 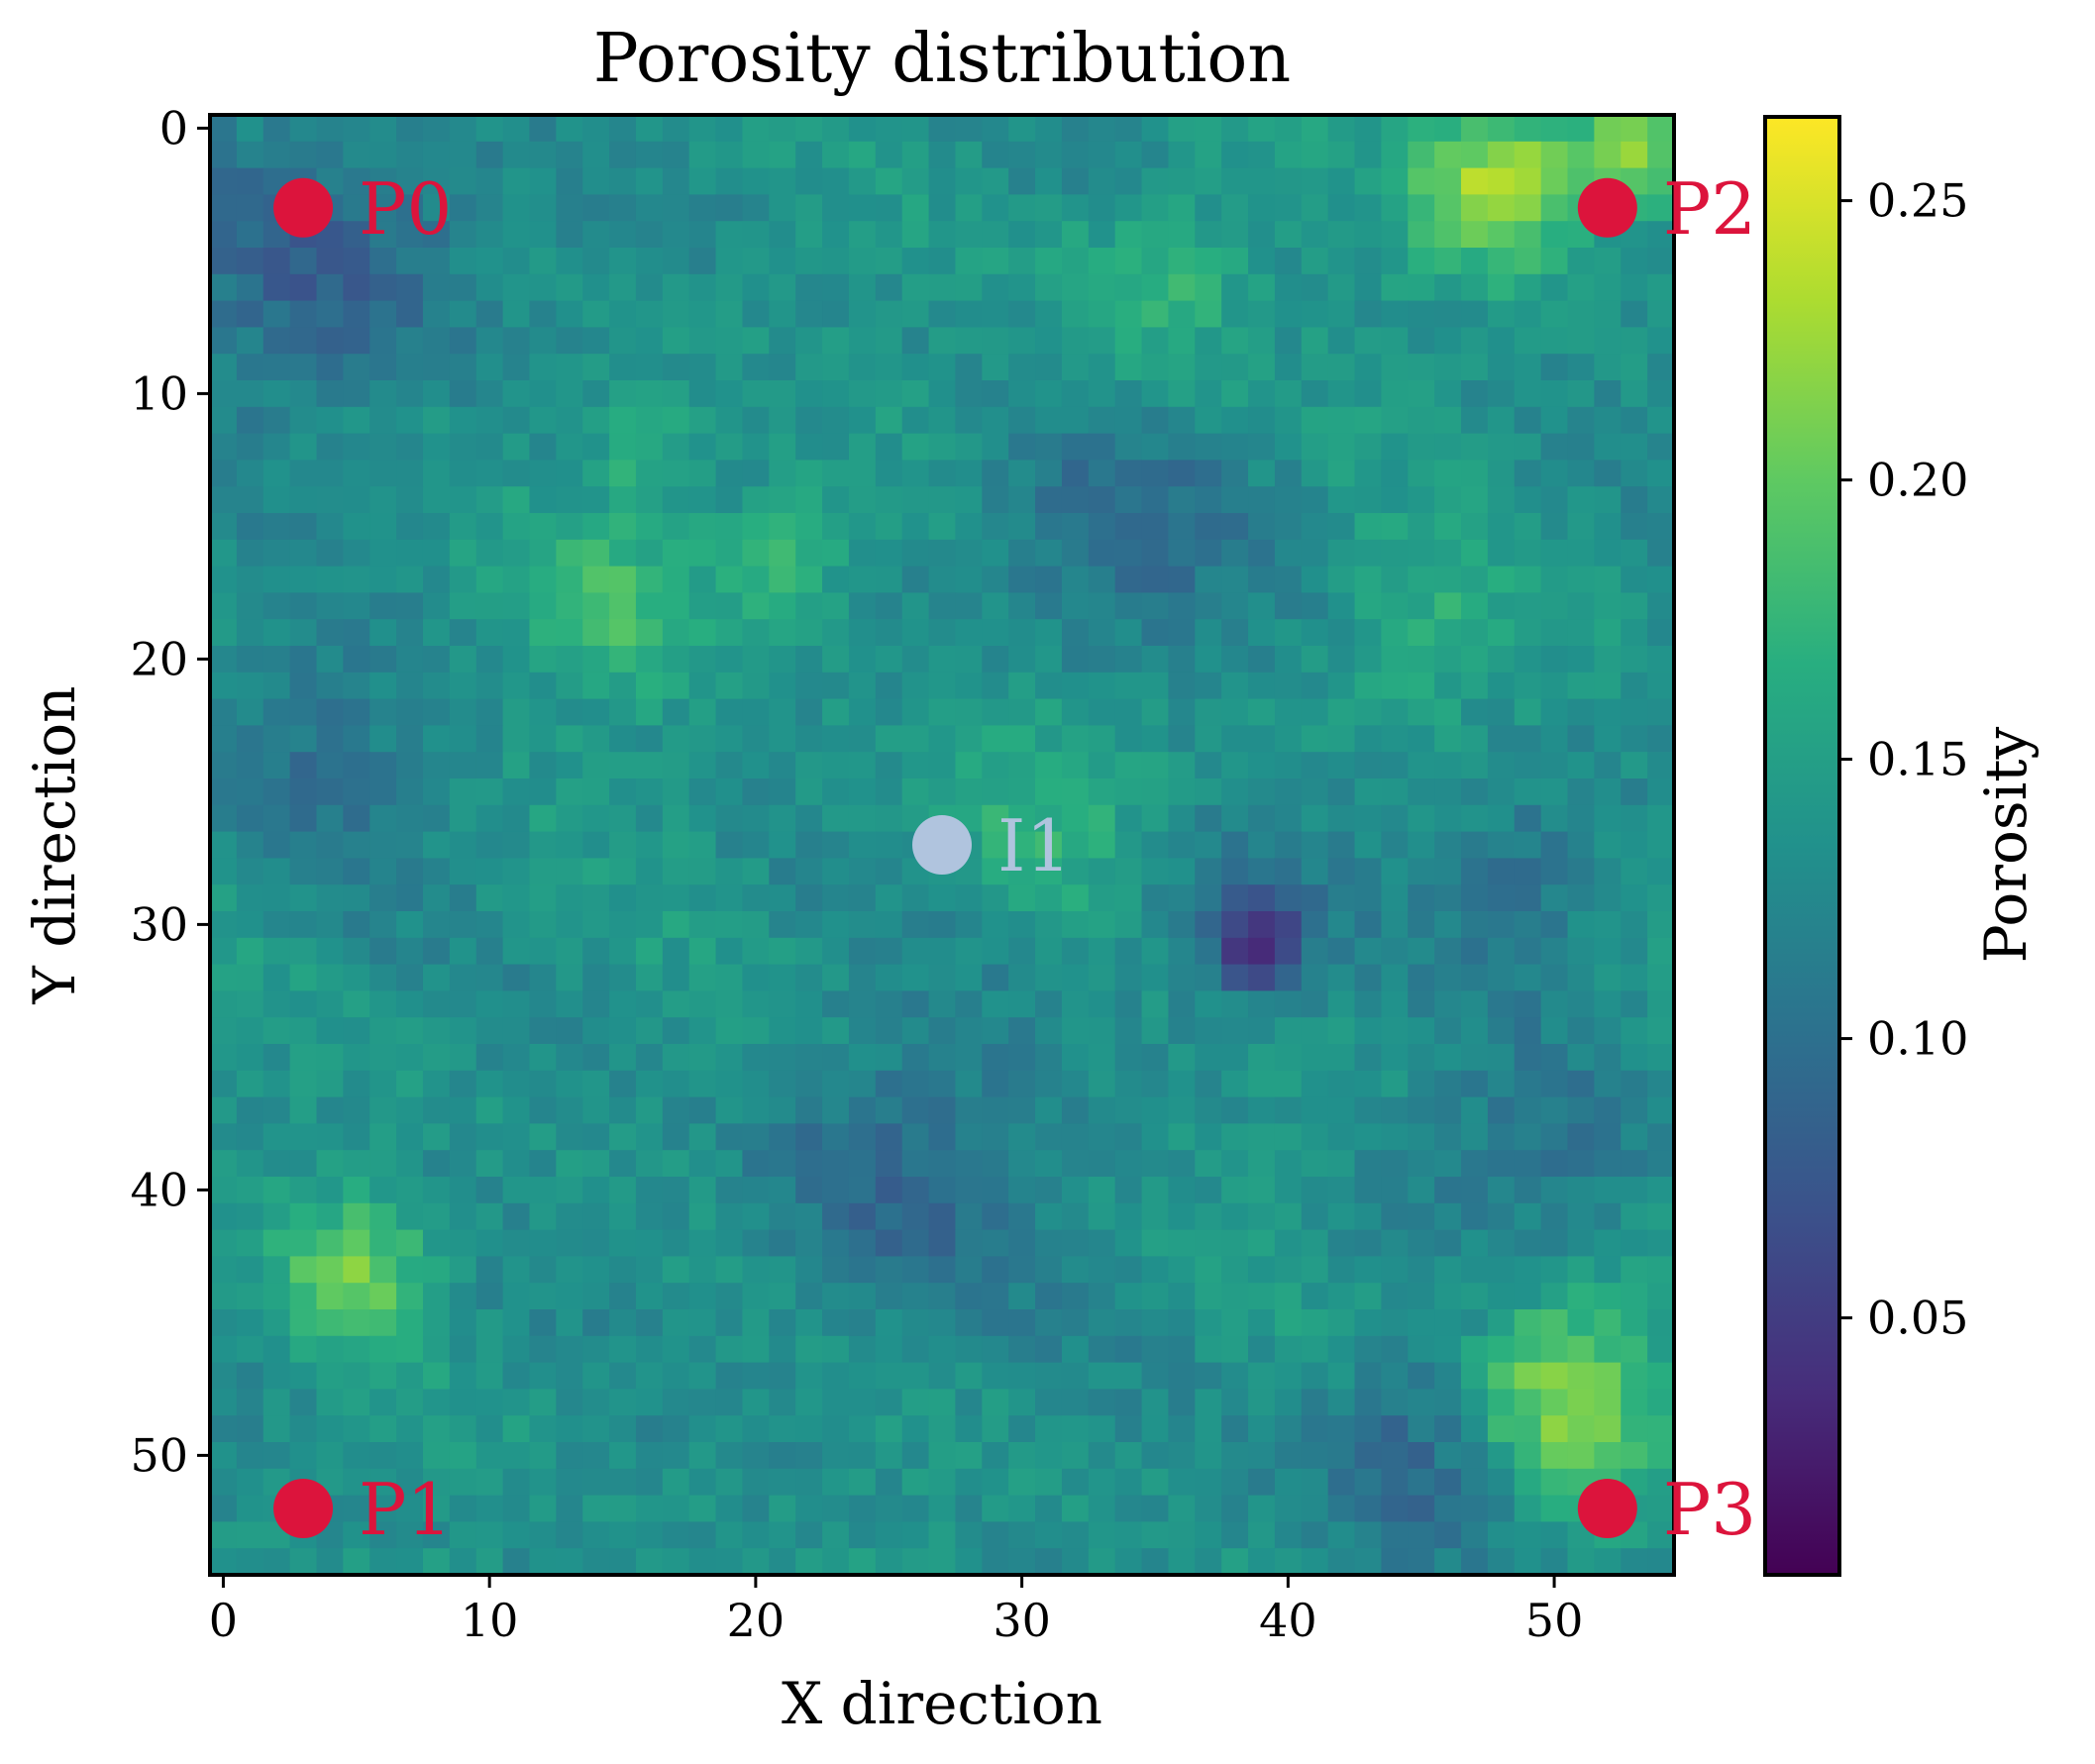 I want to click on well-label-p0: P0, so click(x=405, y=209).